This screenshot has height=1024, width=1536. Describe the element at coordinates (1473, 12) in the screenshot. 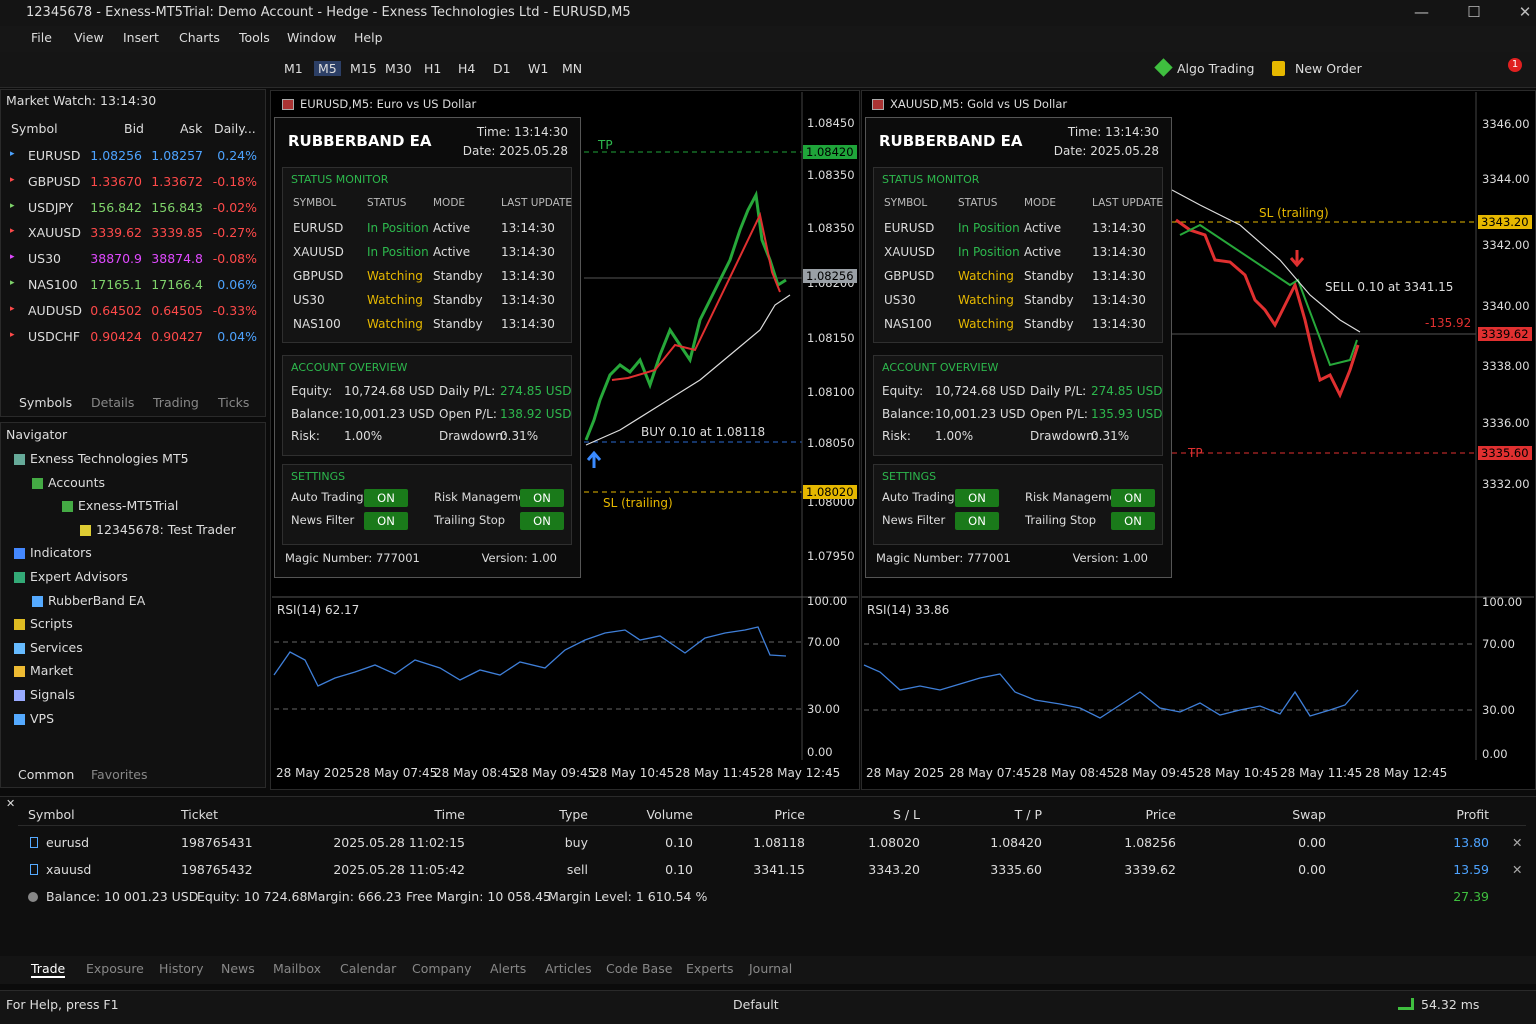

I see `window-controls: — ☐ ✕` at that location.